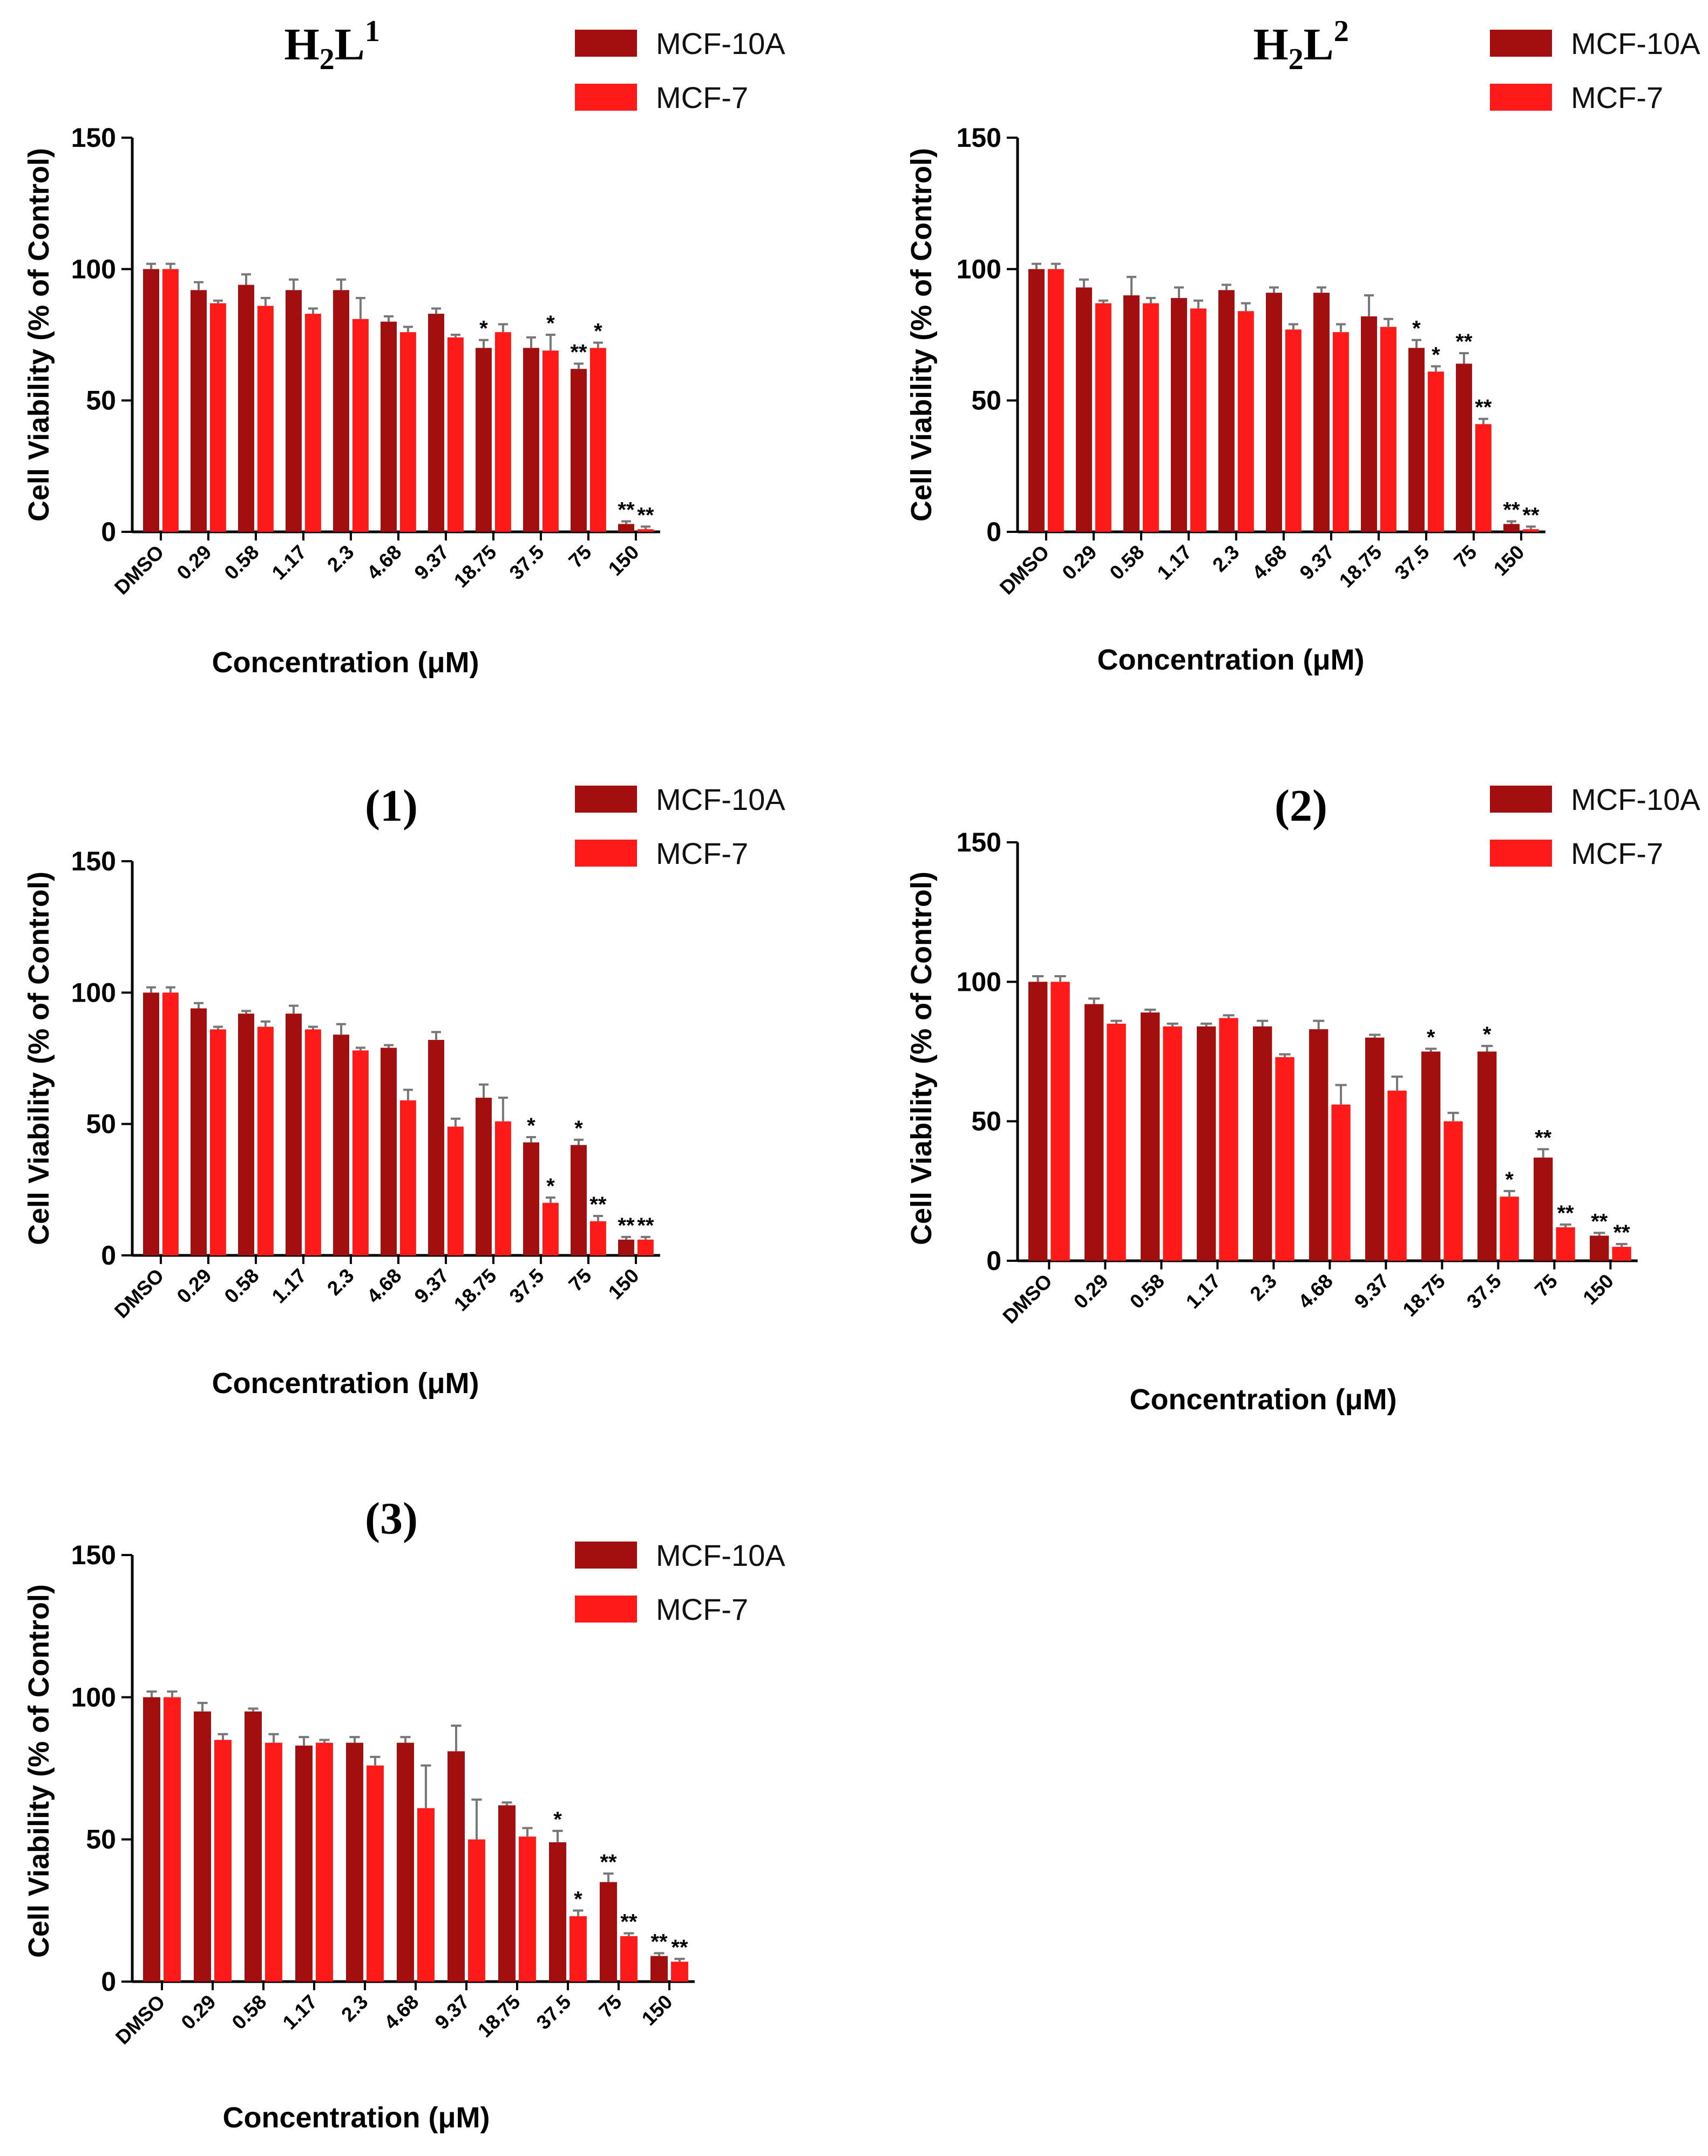 This screenshot has height=2156, width=1708. Describe the element at coordinates (1341, 31) in the screenshot. I see `title-superscript: 2` at that location.